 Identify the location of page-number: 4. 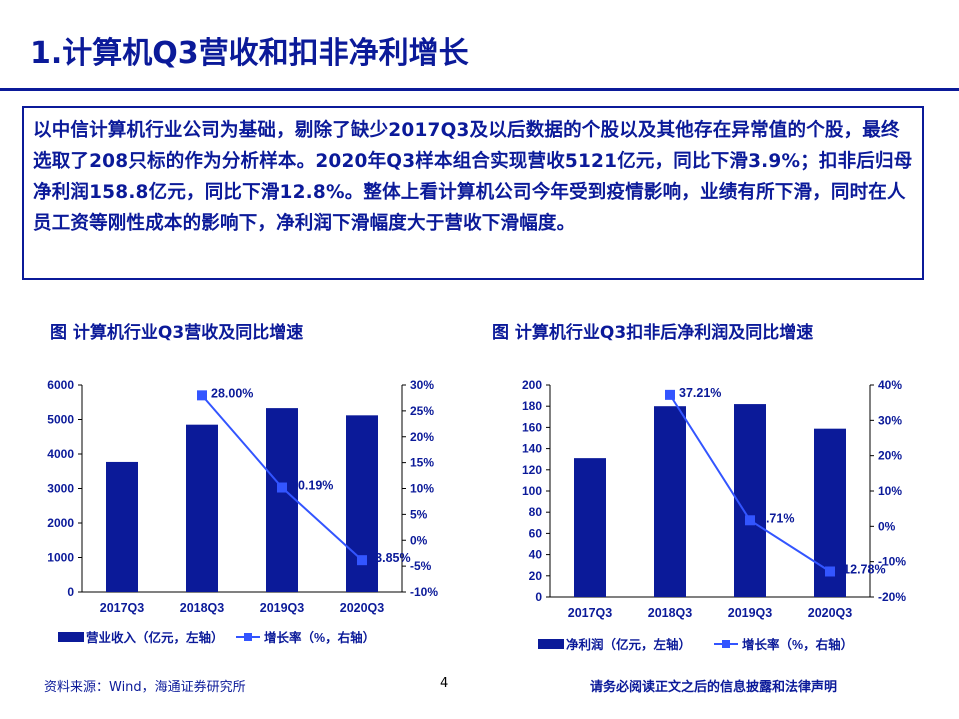
(444, 683).